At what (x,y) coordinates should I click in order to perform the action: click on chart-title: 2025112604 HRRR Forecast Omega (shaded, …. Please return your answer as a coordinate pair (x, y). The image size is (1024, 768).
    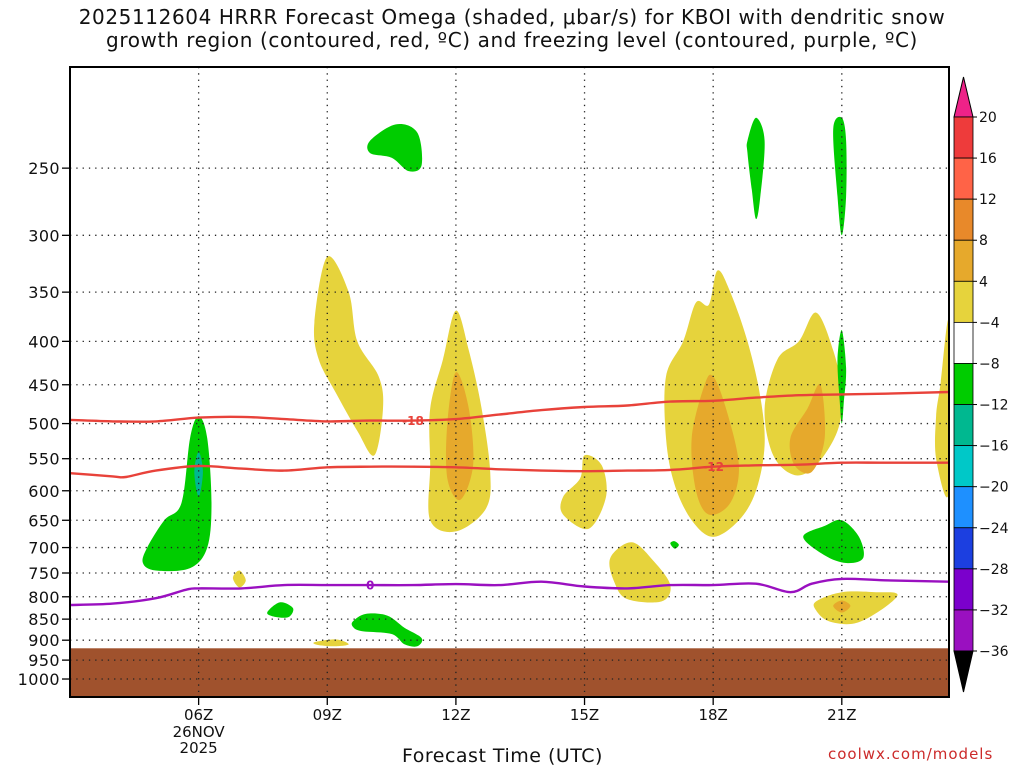
    Looking at the image, I should click on (512, 29).